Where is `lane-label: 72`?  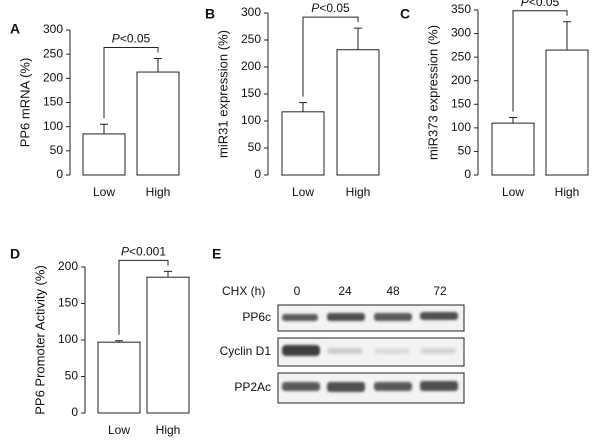
lane-label: 72 is located at coordinates (440, 291).